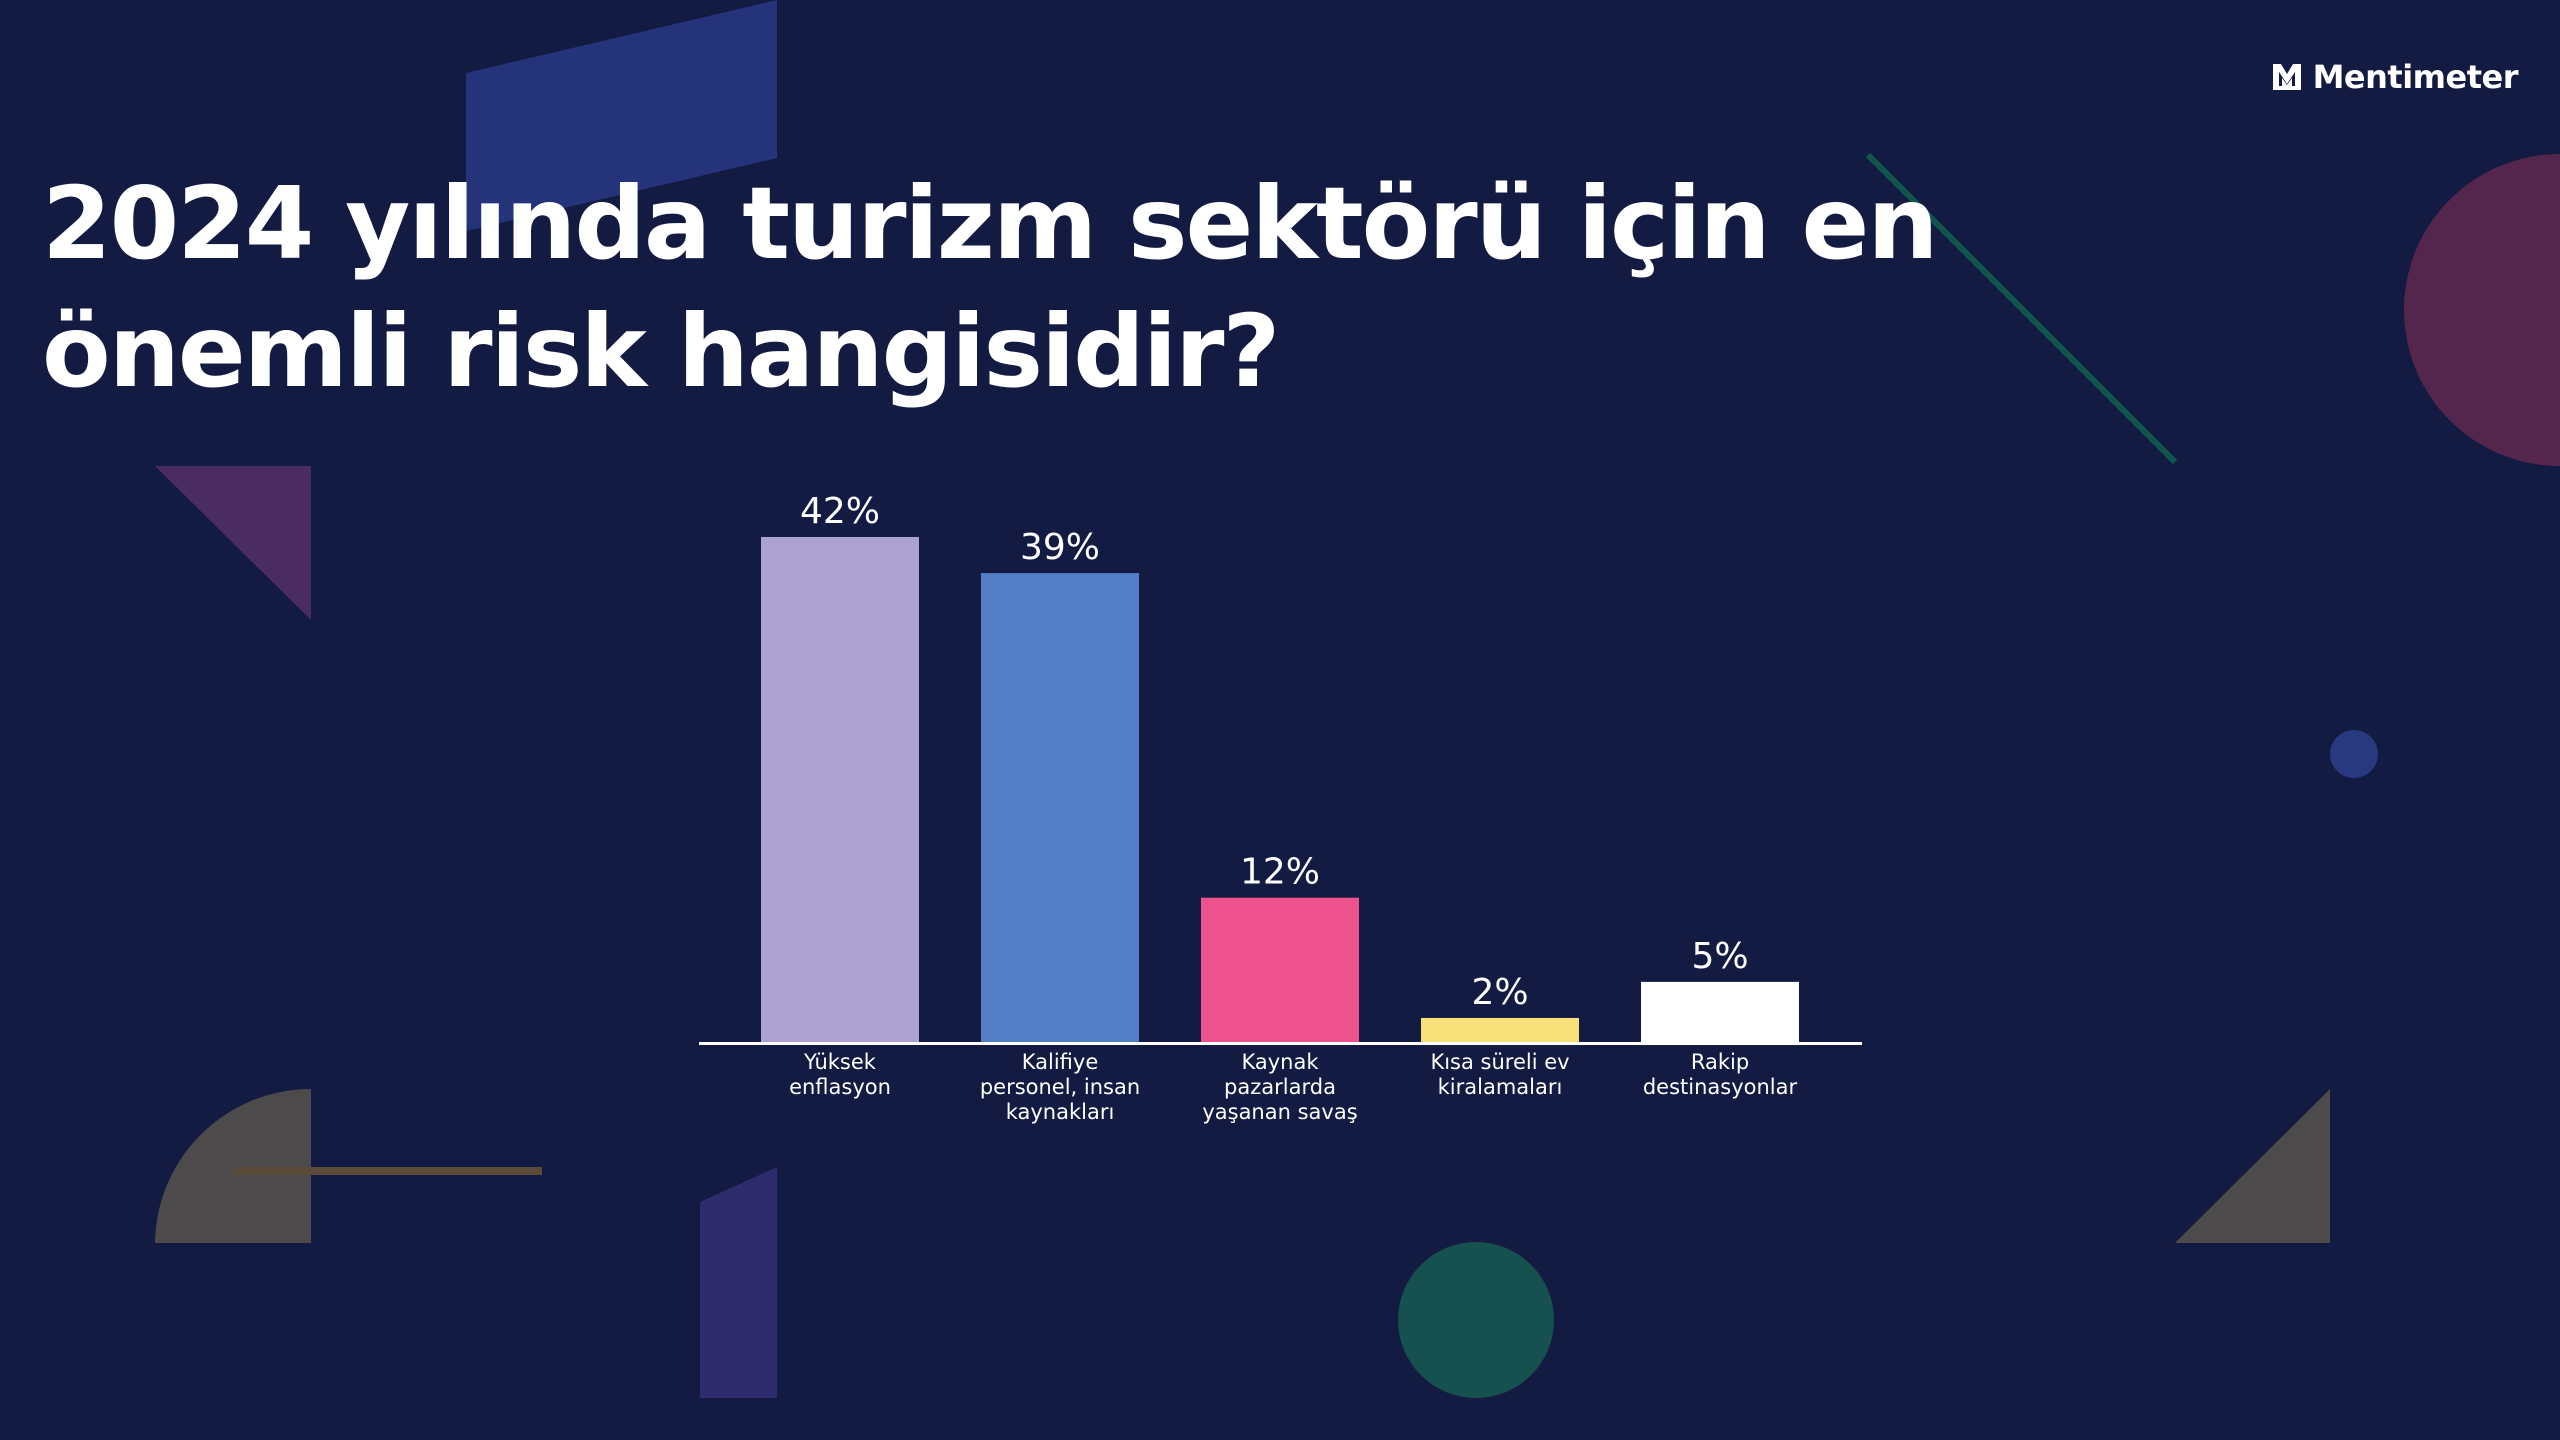 This screenshot has width=2560, height=1440. What do you see at coordinates (840, 1087) in the screenshot?
I see `category-label-line: enflasyon` at bounding box center [840, 1087].